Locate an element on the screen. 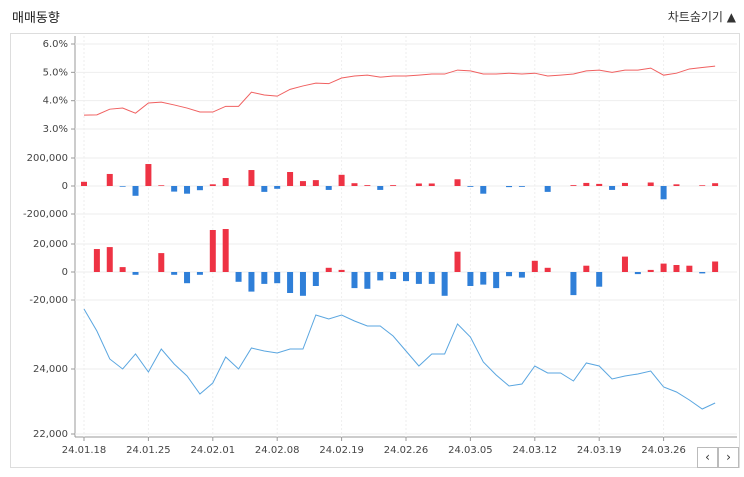  x-tick-label: 24.01.18 is located at coordinates (84, 450).